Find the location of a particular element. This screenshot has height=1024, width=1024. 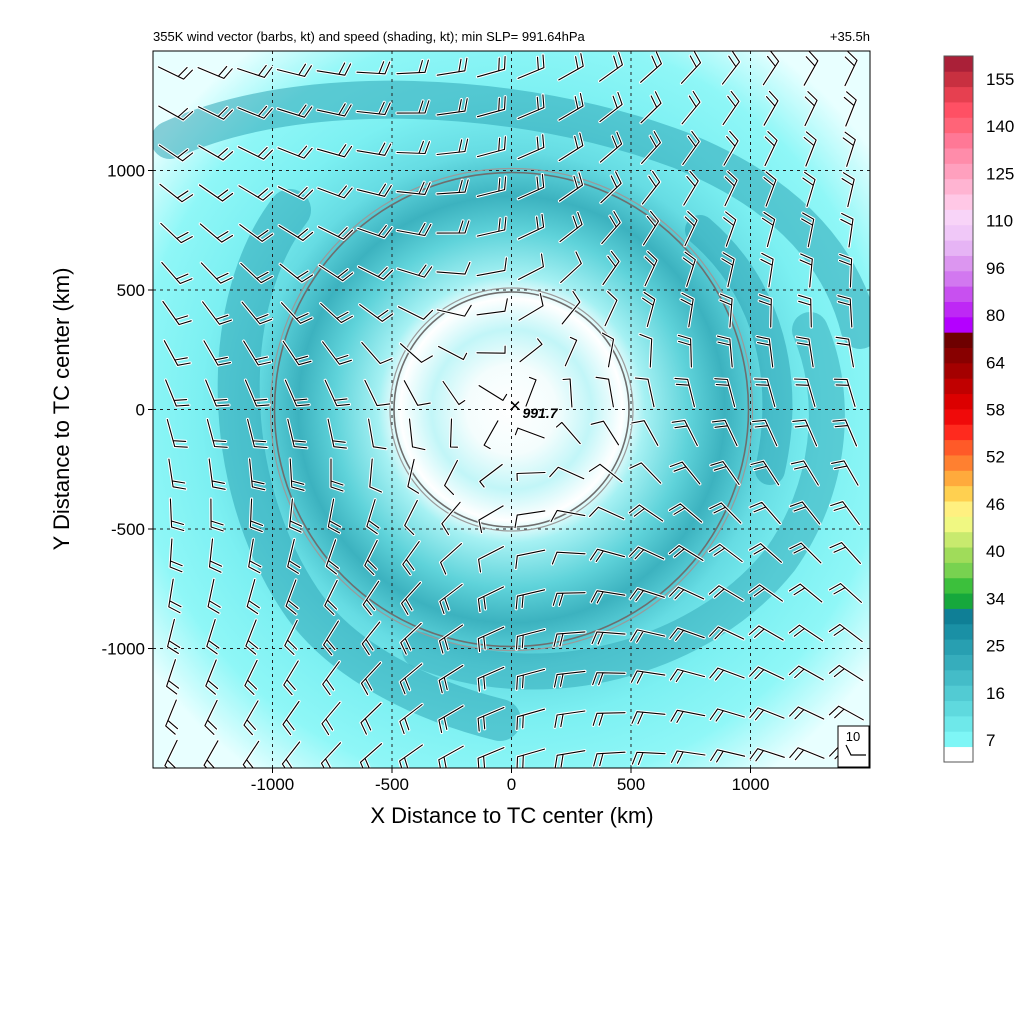

colorbar-tick-label: 96 is located at coordinates (995, 268).